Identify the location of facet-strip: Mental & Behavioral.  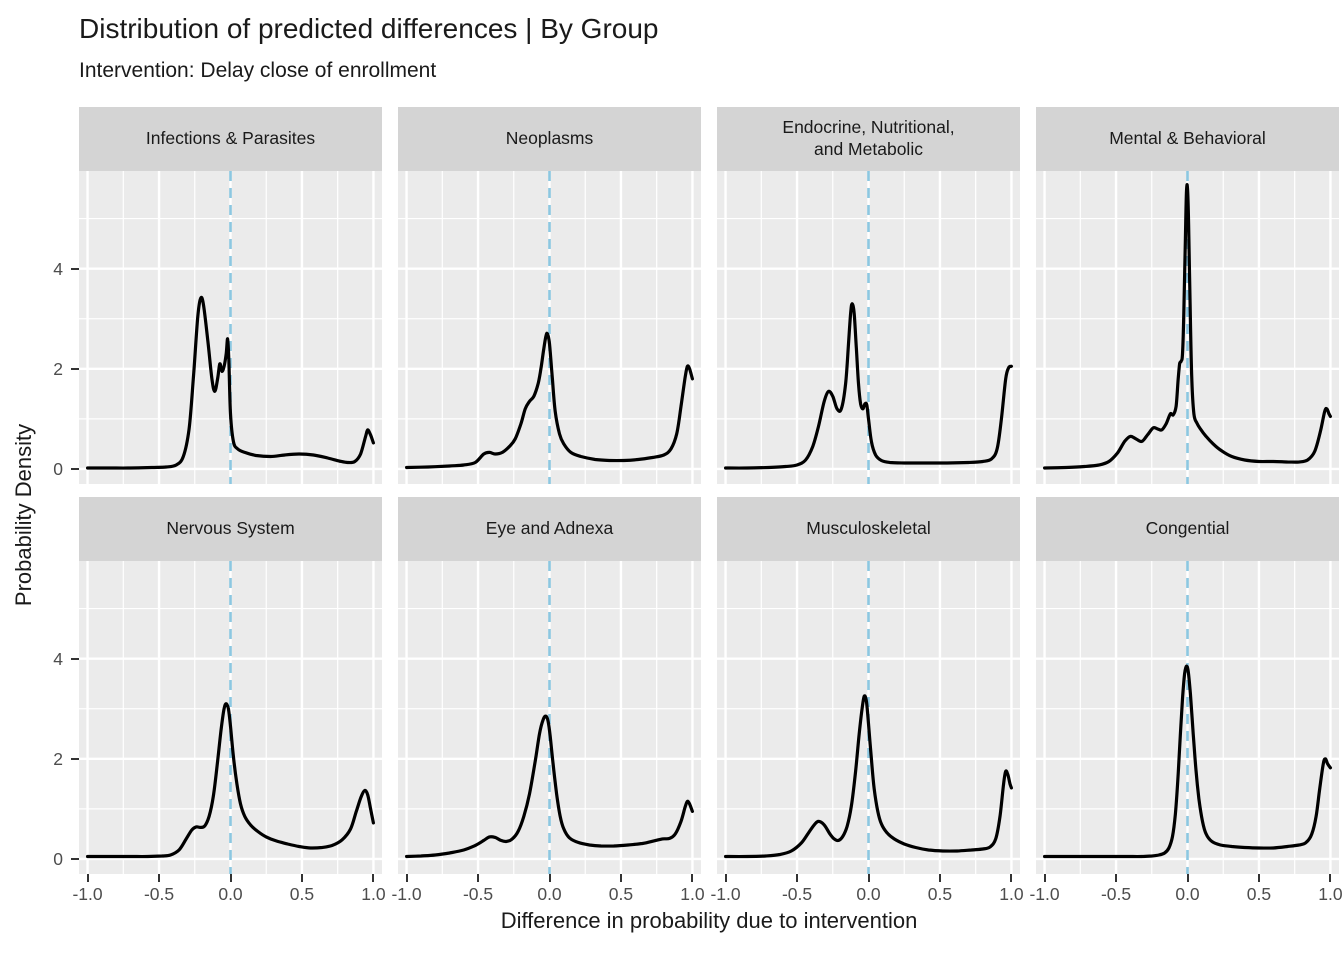
(1187, 139).